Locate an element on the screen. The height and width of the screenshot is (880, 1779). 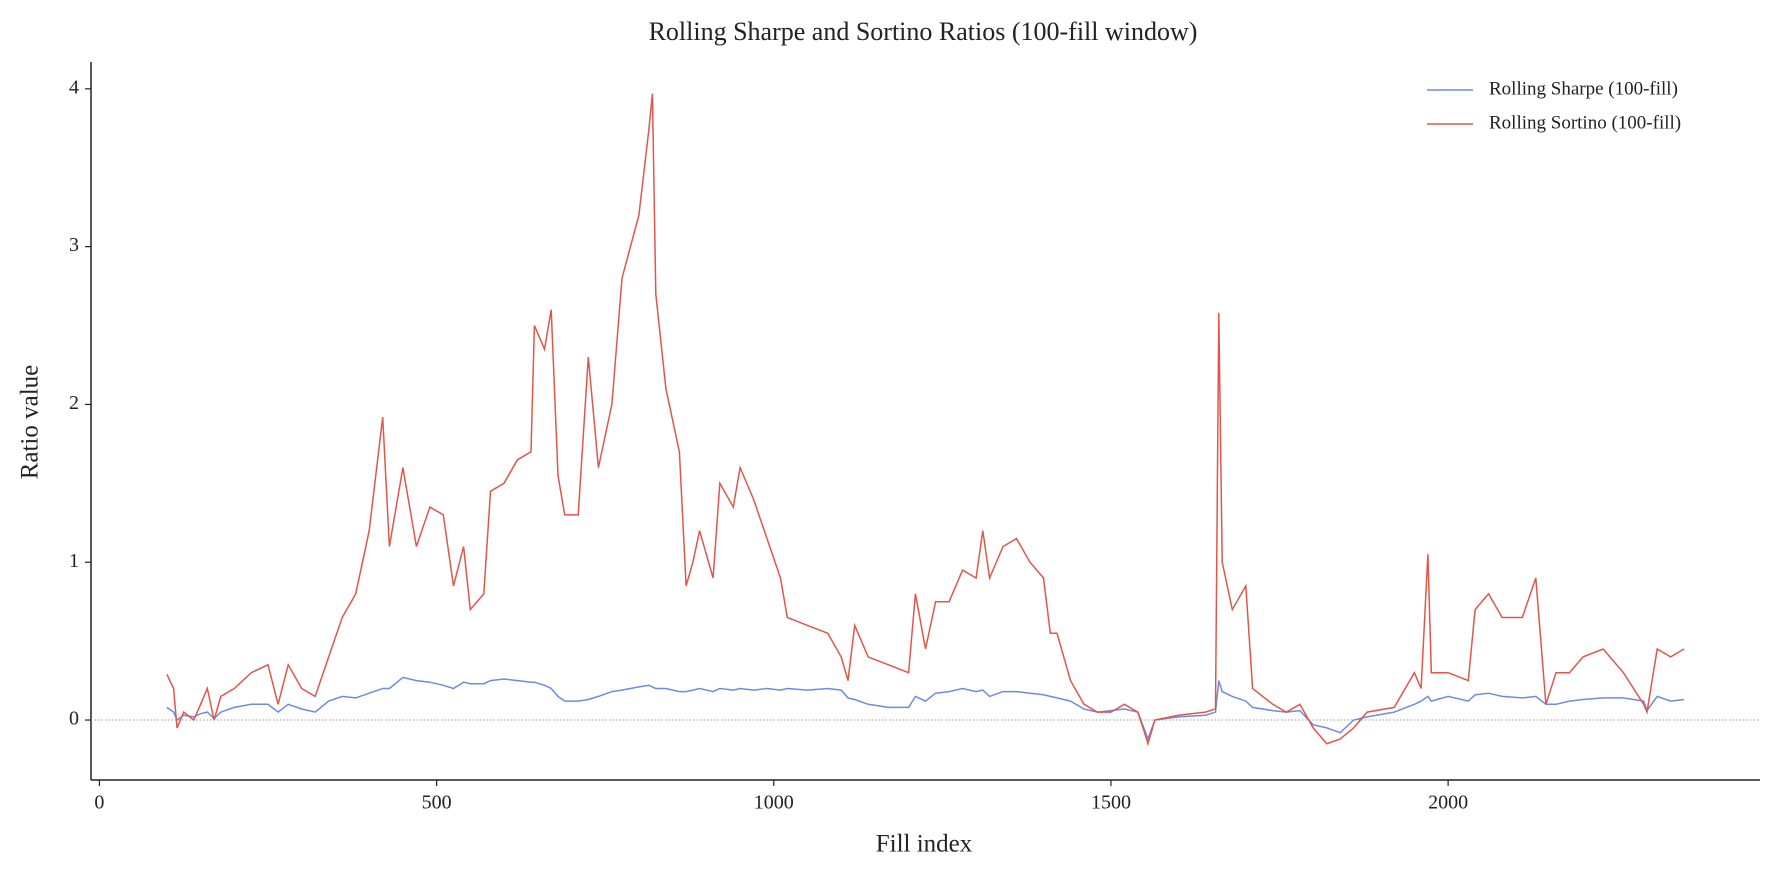
series-line is located at coordinates (925, 709).